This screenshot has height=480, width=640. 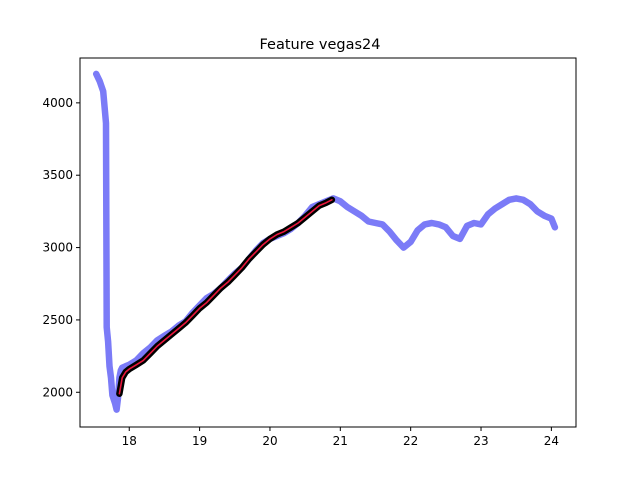 What do you see at coordinates (551, 441) in the screenshot?
I see `x-tick-label: 24` at bounding box center [551, 441].